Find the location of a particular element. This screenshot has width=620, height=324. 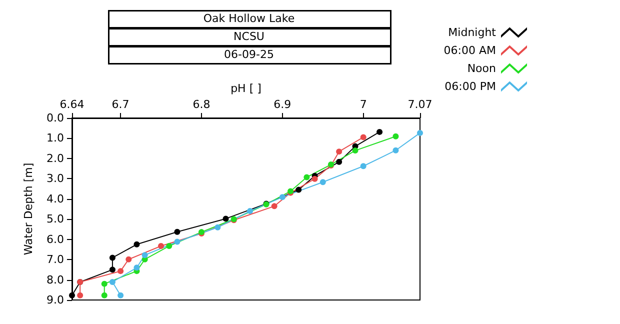

legend-label: 06:00 PM is located at coordinates (470, 86).